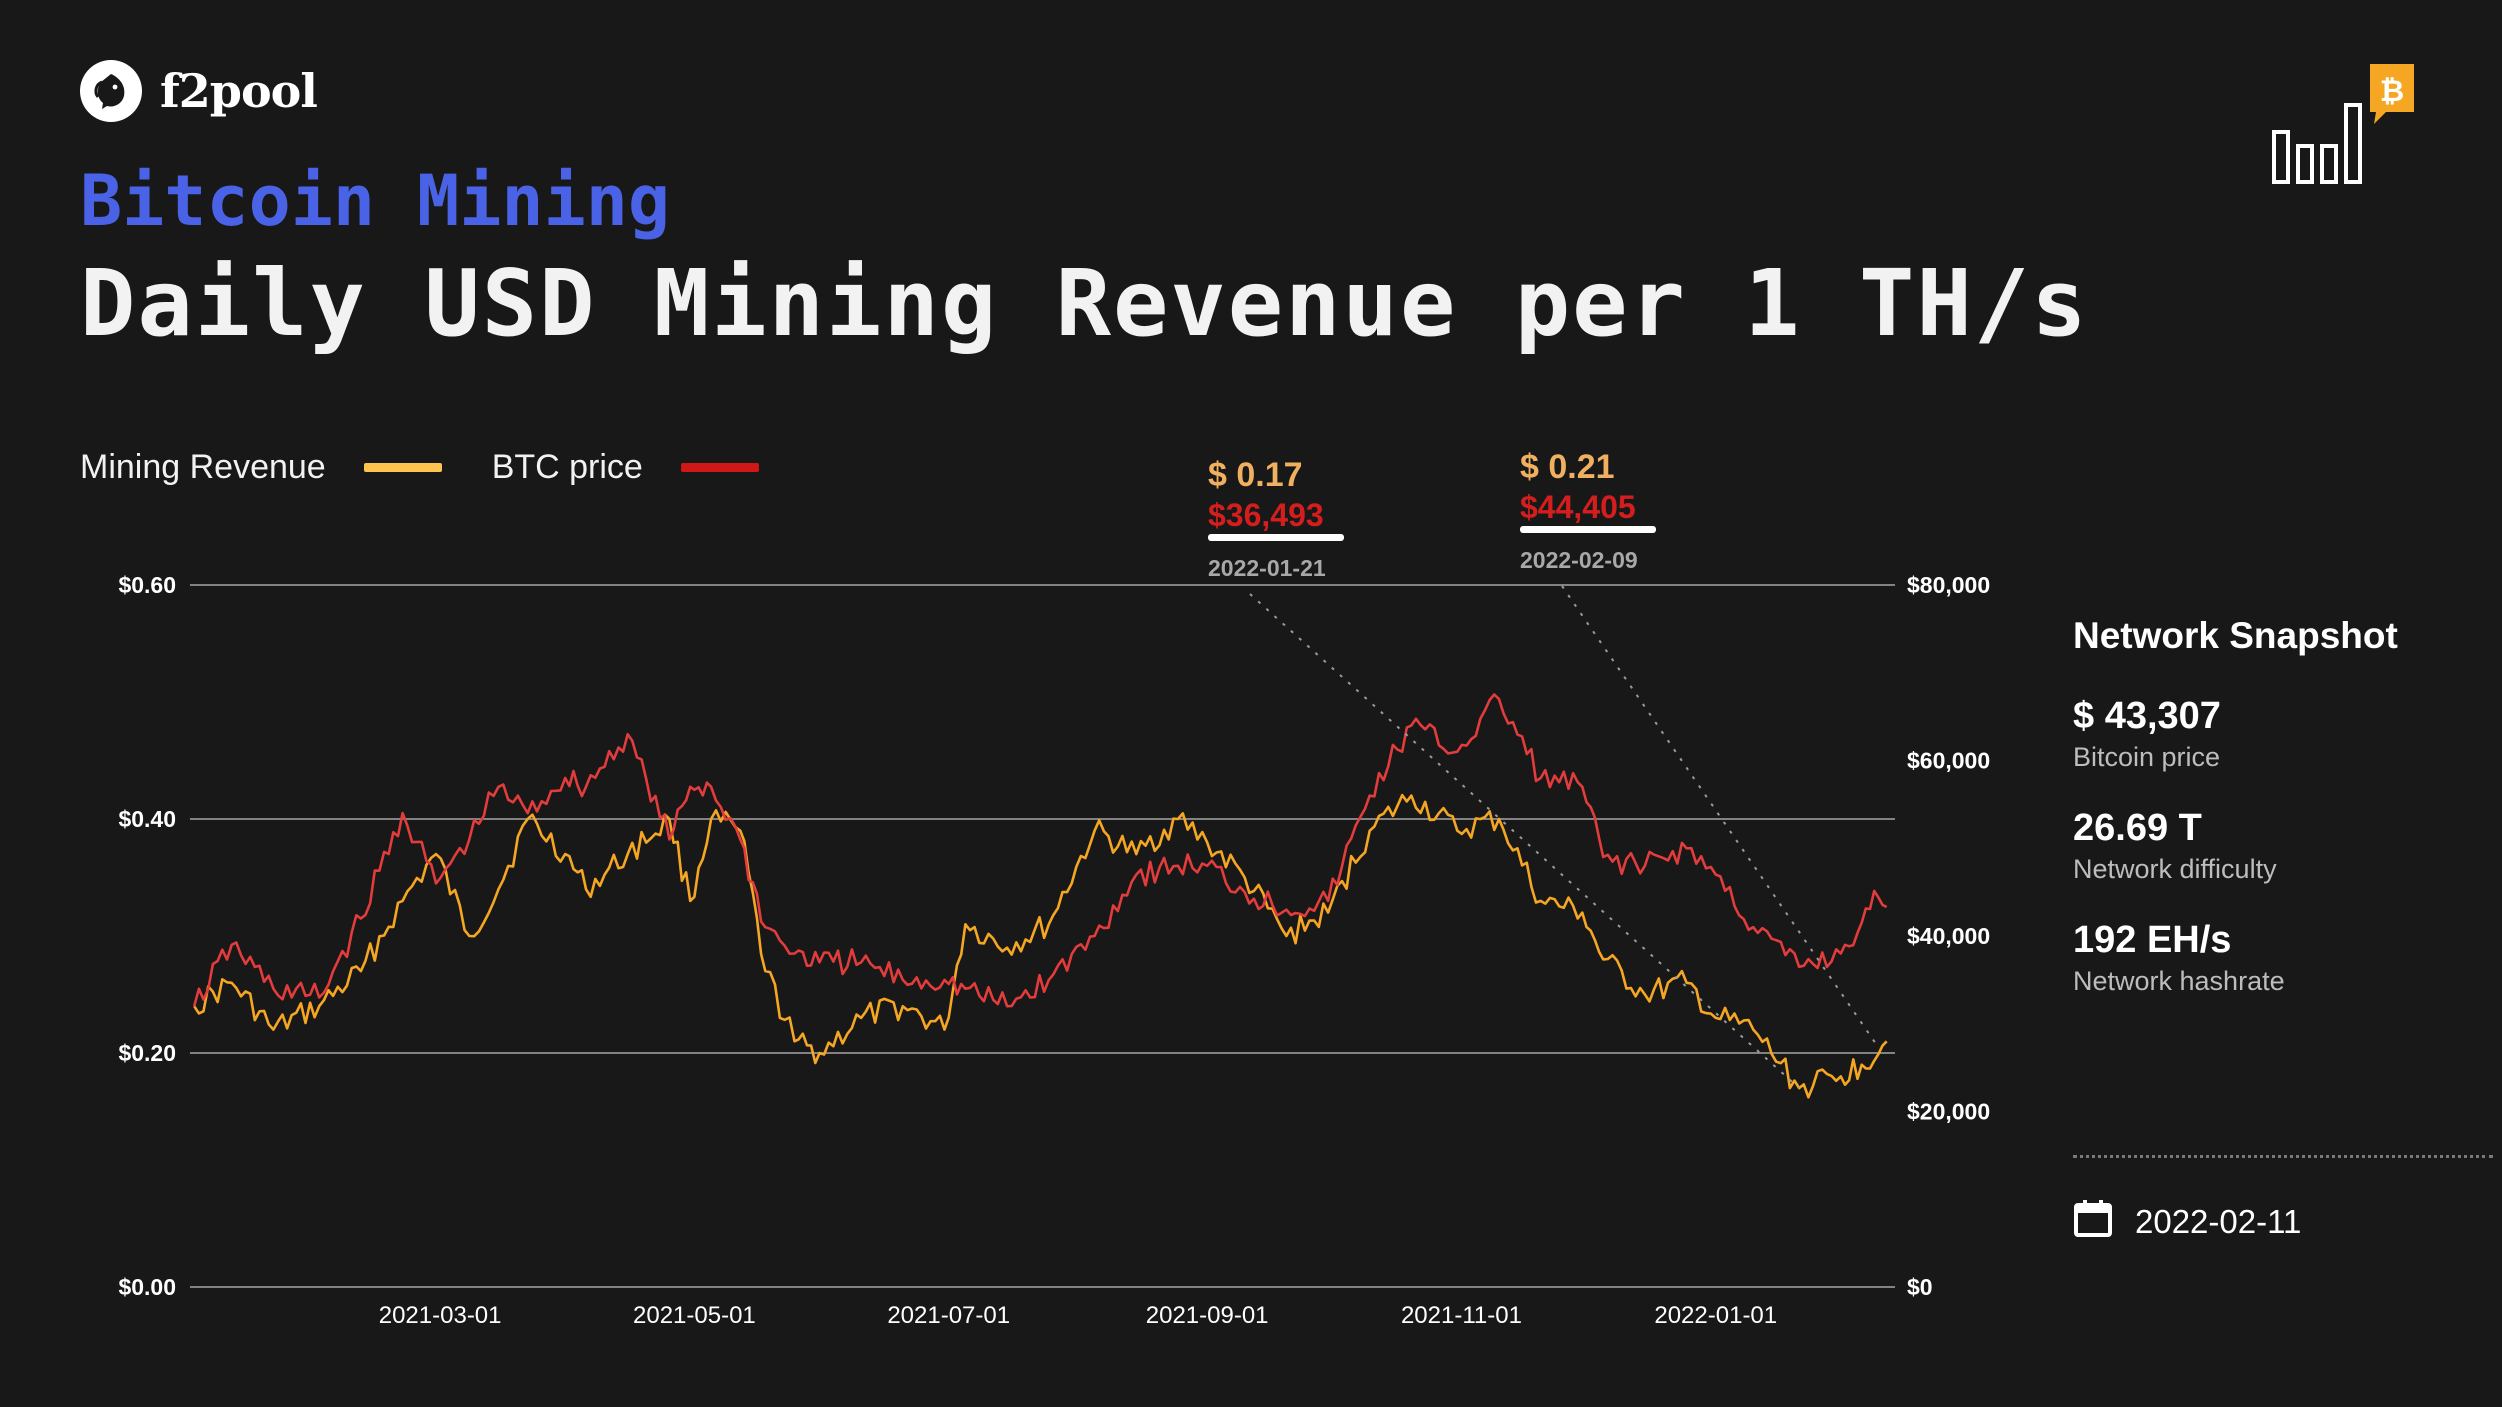 The width and height of the screenshot is (2502, 1407). Describe the element at coordinates (2283, 734) in the screenshot. I see `metric-bitcoin-price: $ 43,307 Bitcoin price` at that location.